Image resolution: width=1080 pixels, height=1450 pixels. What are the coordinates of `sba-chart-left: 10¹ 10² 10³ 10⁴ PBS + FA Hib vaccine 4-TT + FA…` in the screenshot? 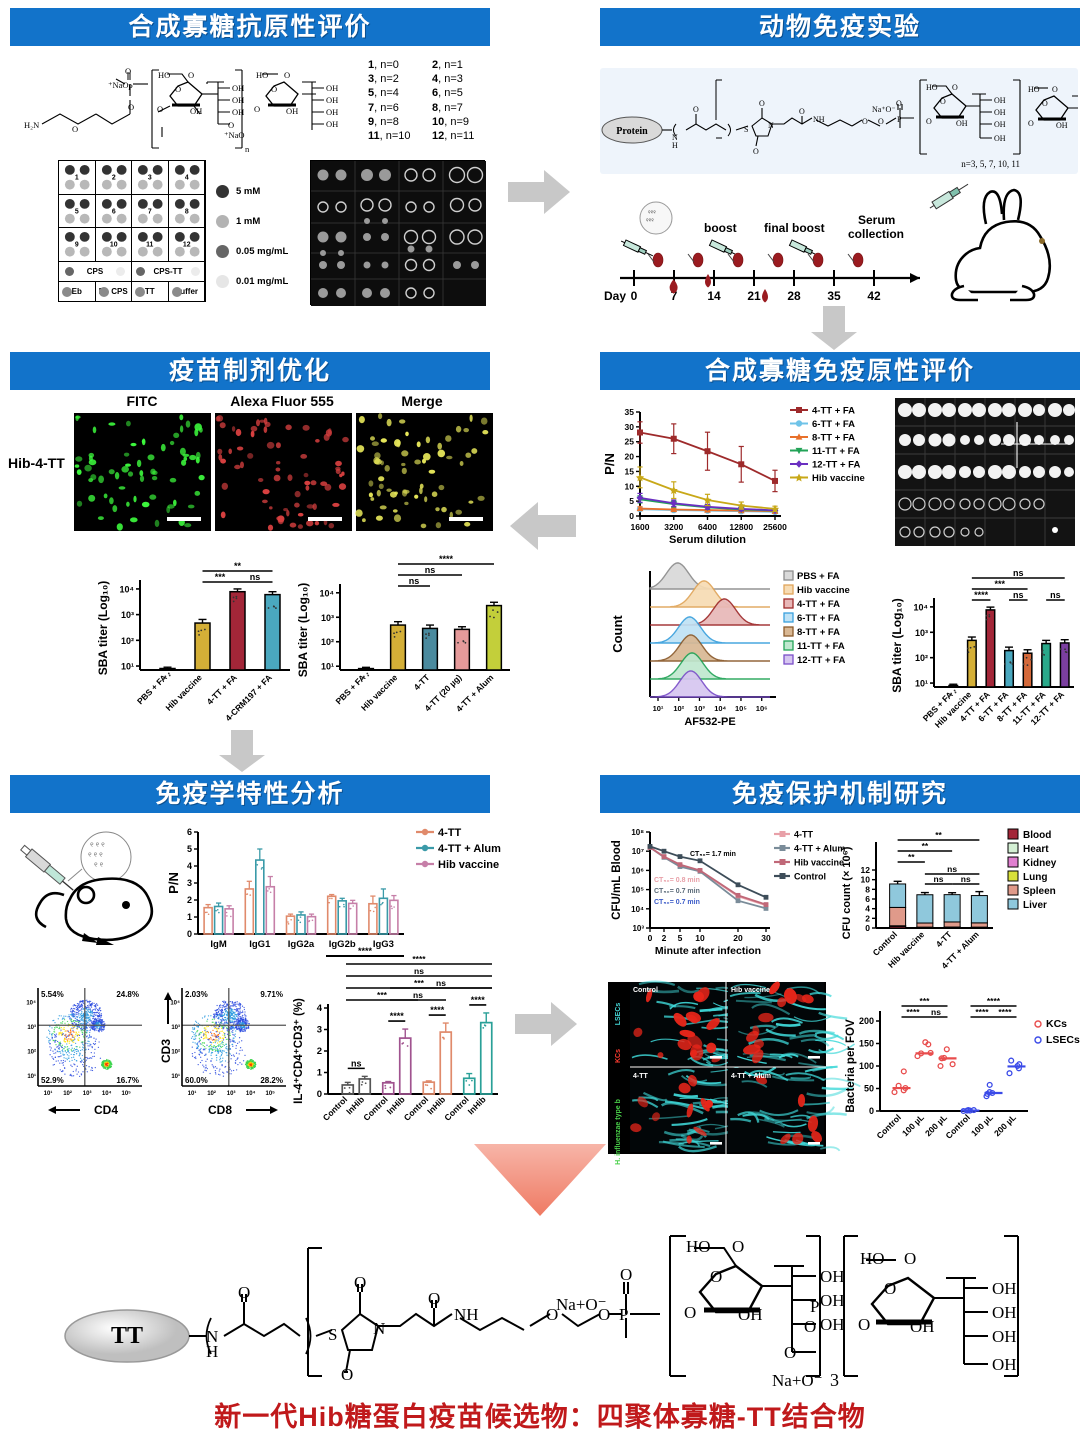 It's located at (196, 636).